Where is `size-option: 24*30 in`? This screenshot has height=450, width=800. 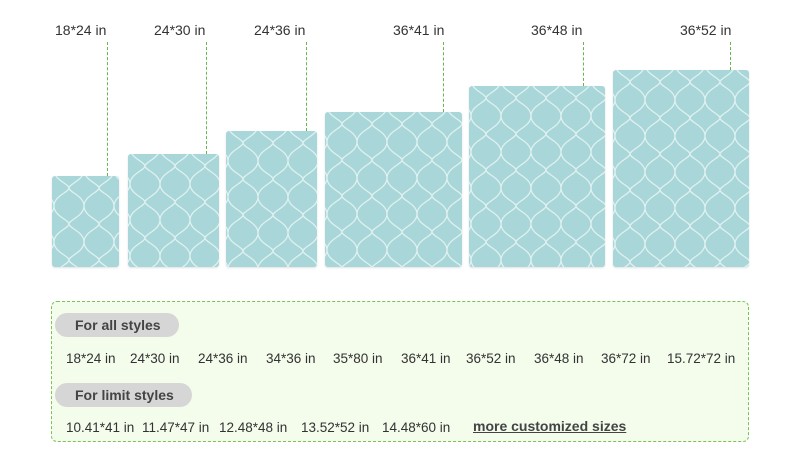 size-option: 24*30 in is located at coordinates (155, 358).